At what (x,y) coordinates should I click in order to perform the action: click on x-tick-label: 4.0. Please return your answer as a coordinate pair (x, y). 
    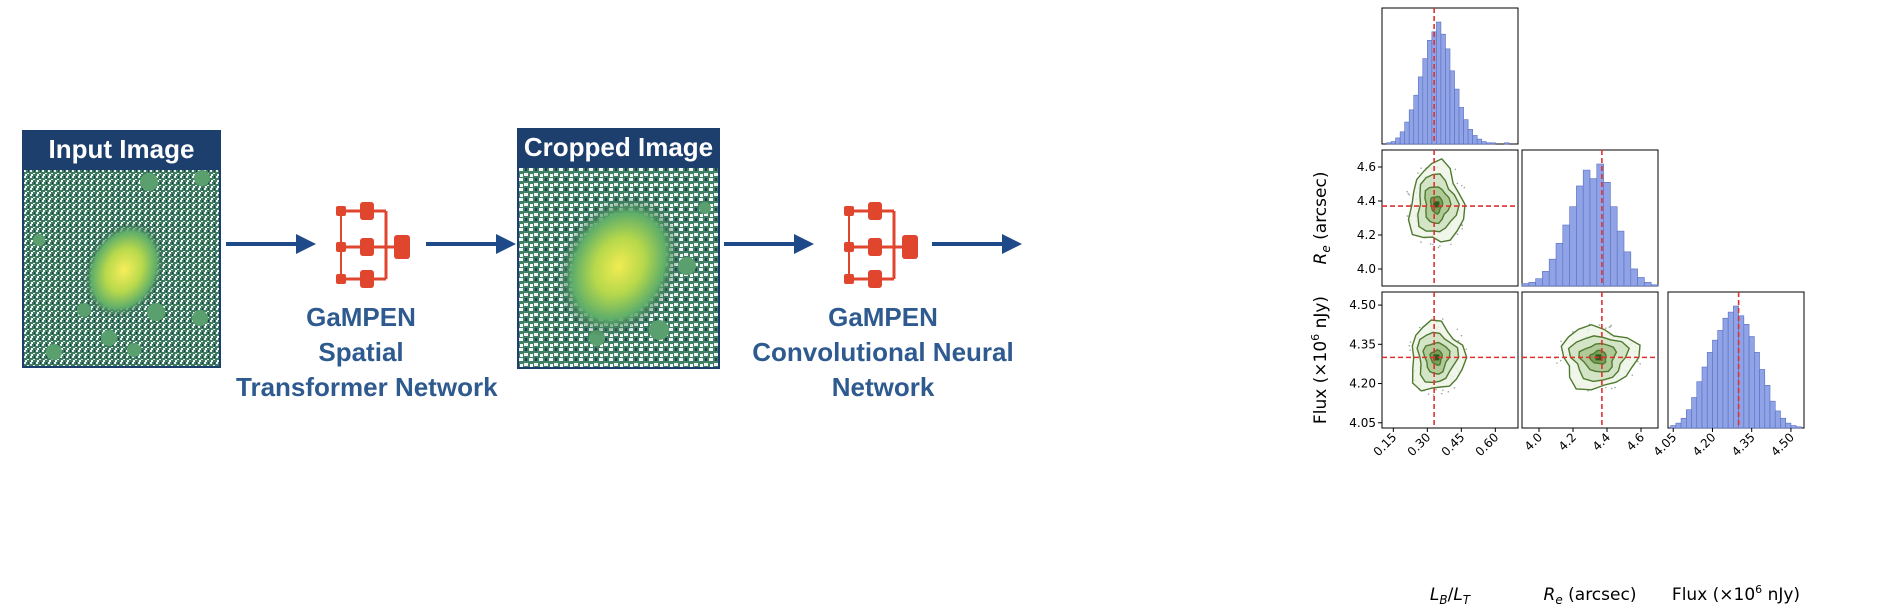
    Looking at the image, I should click on (1533, 441).